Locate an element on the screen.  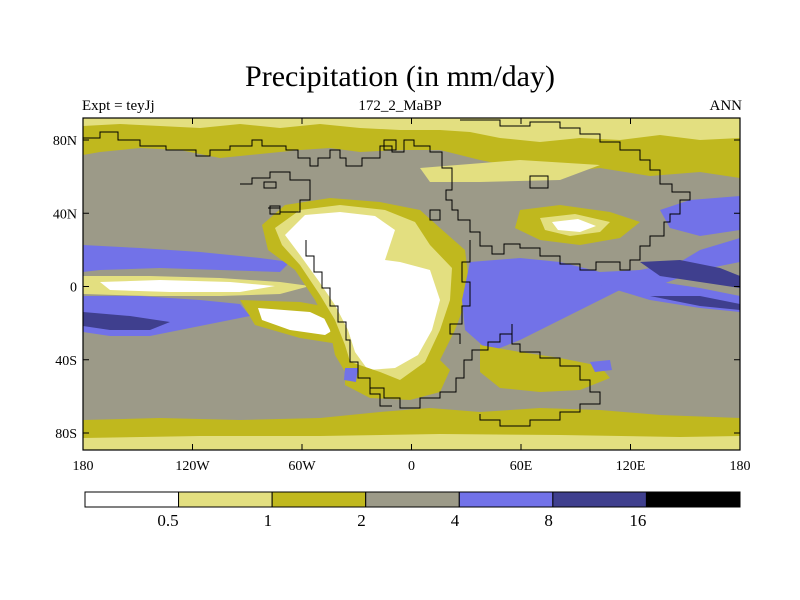
field-tethys-core-s is located at coordinates (695, 303).